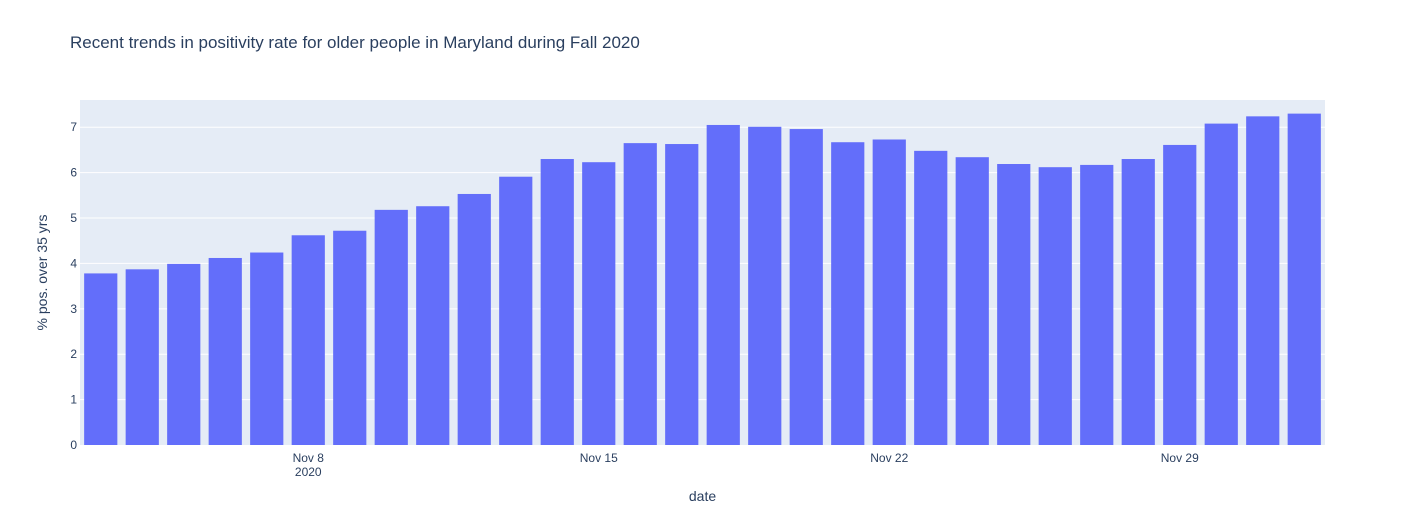 Image resolution: width=1405 pixels, height=525 pixels. I want to click on x-tick-label: Nov 8, so click(309, 458).